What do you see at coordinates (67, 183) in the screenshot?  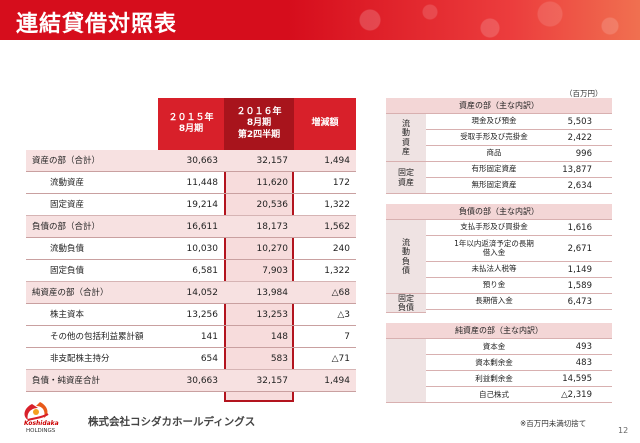 I see `row-label: 流動資産` at bounding box center [67, 183].